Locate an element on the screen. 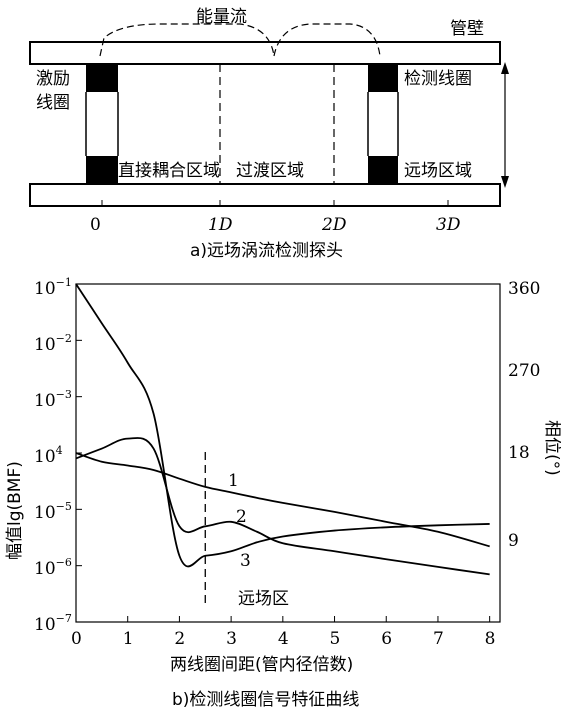 The height and width of the screenshot is (717, 561). pipe-wall-top is located at coordinates (265, 53).